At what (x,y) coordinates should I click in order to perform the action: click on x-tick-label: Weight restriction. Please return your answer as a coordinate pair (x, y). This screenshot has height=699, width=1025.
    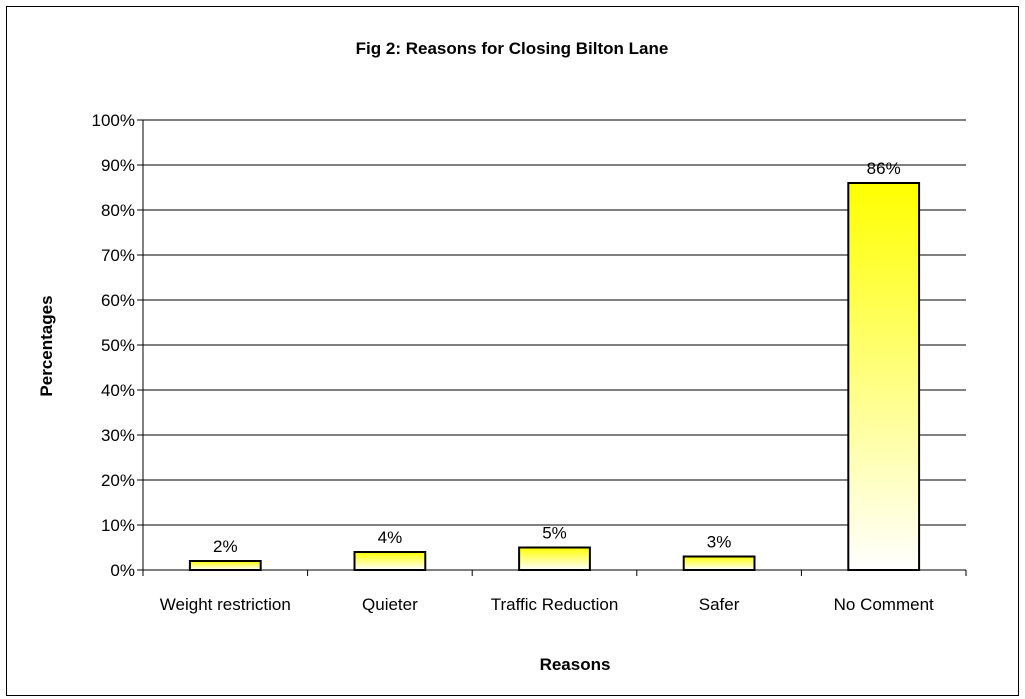
    Looking at the image, I should click on (225, 604).